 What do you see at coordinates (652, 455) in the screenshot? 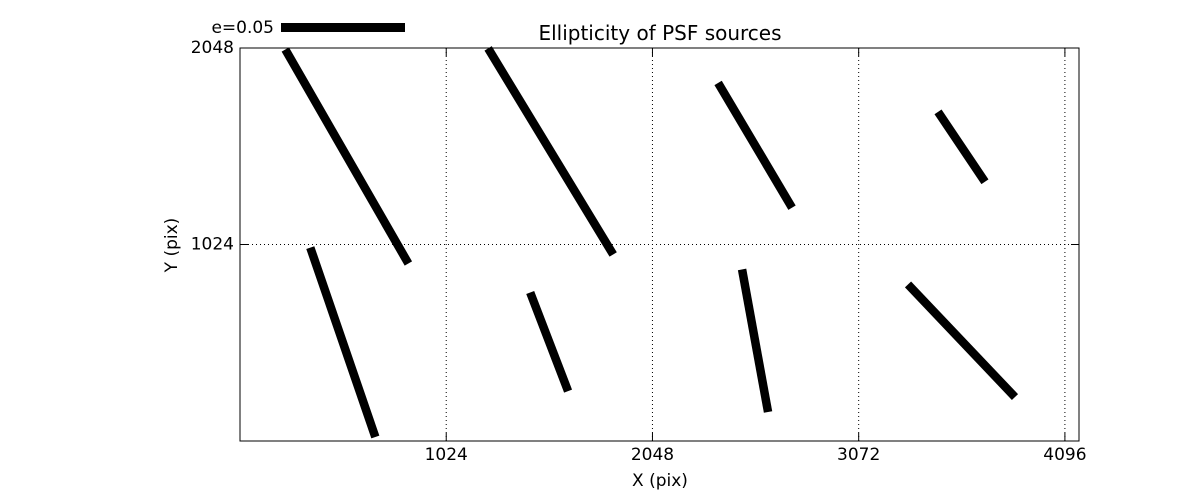
I see `x-tick-label-2048: 2048` at bounding box center [652, 455].